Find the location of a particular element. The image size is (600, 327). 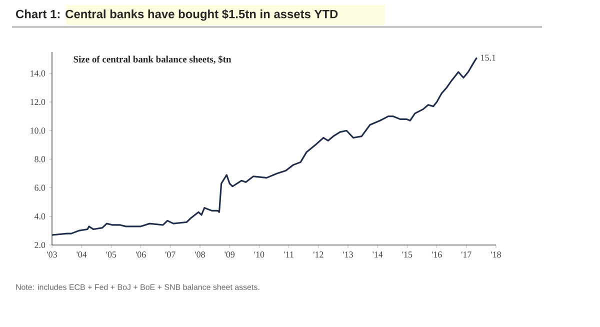

y-tick-label: 10.0 is located at coordinates (38, 131).